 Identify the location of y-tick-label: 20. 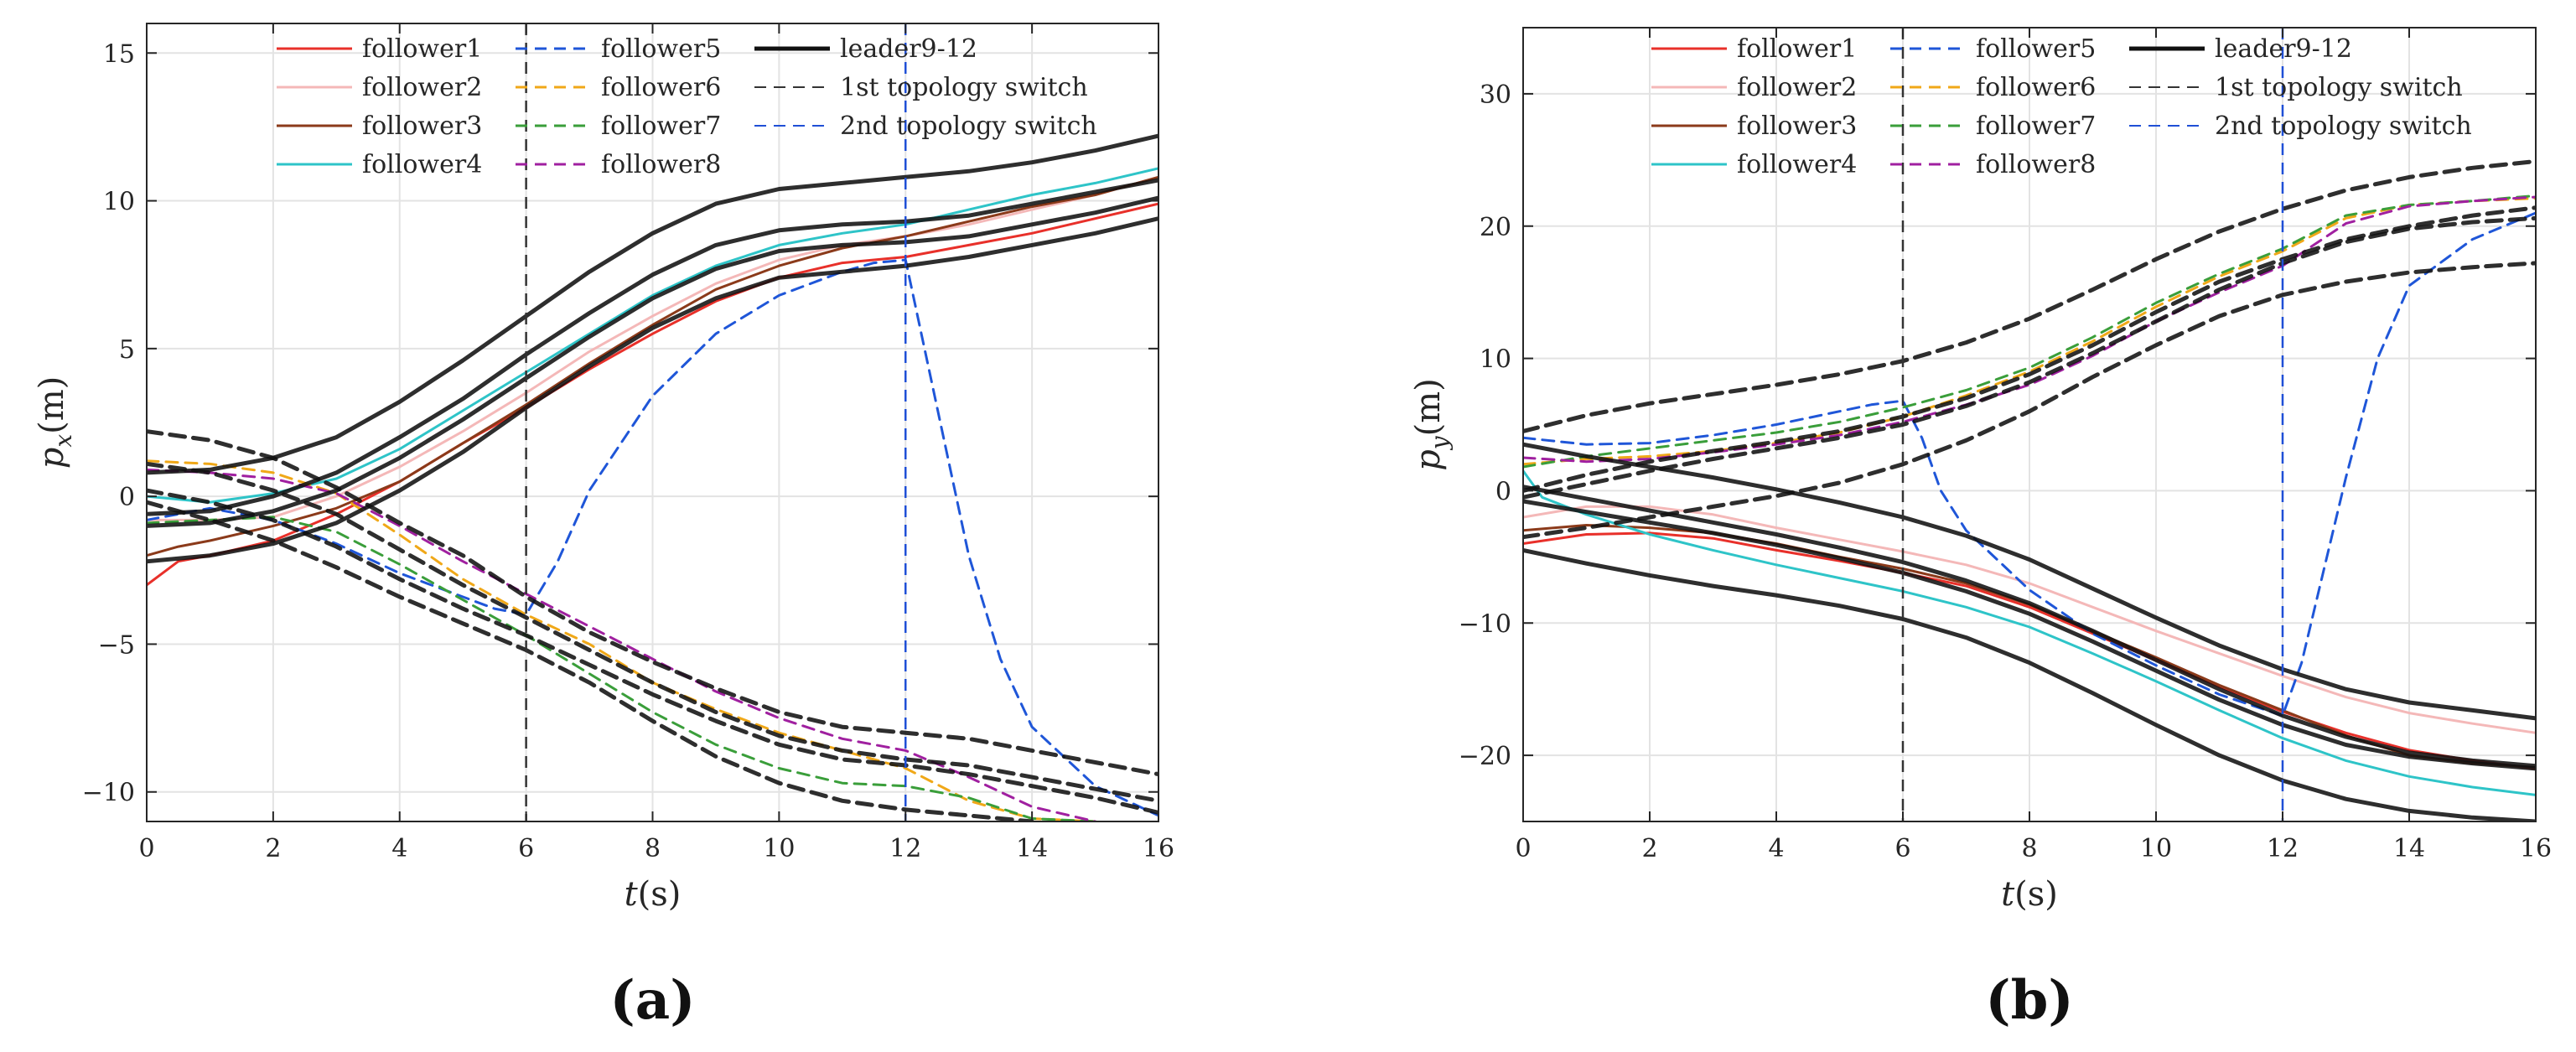
(1495, 227).